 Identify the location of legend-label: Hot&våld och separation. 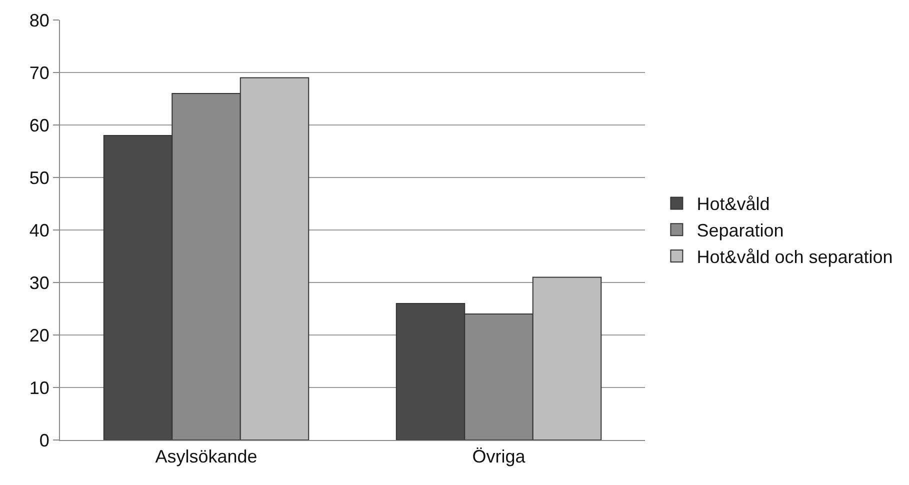
(794, 257).